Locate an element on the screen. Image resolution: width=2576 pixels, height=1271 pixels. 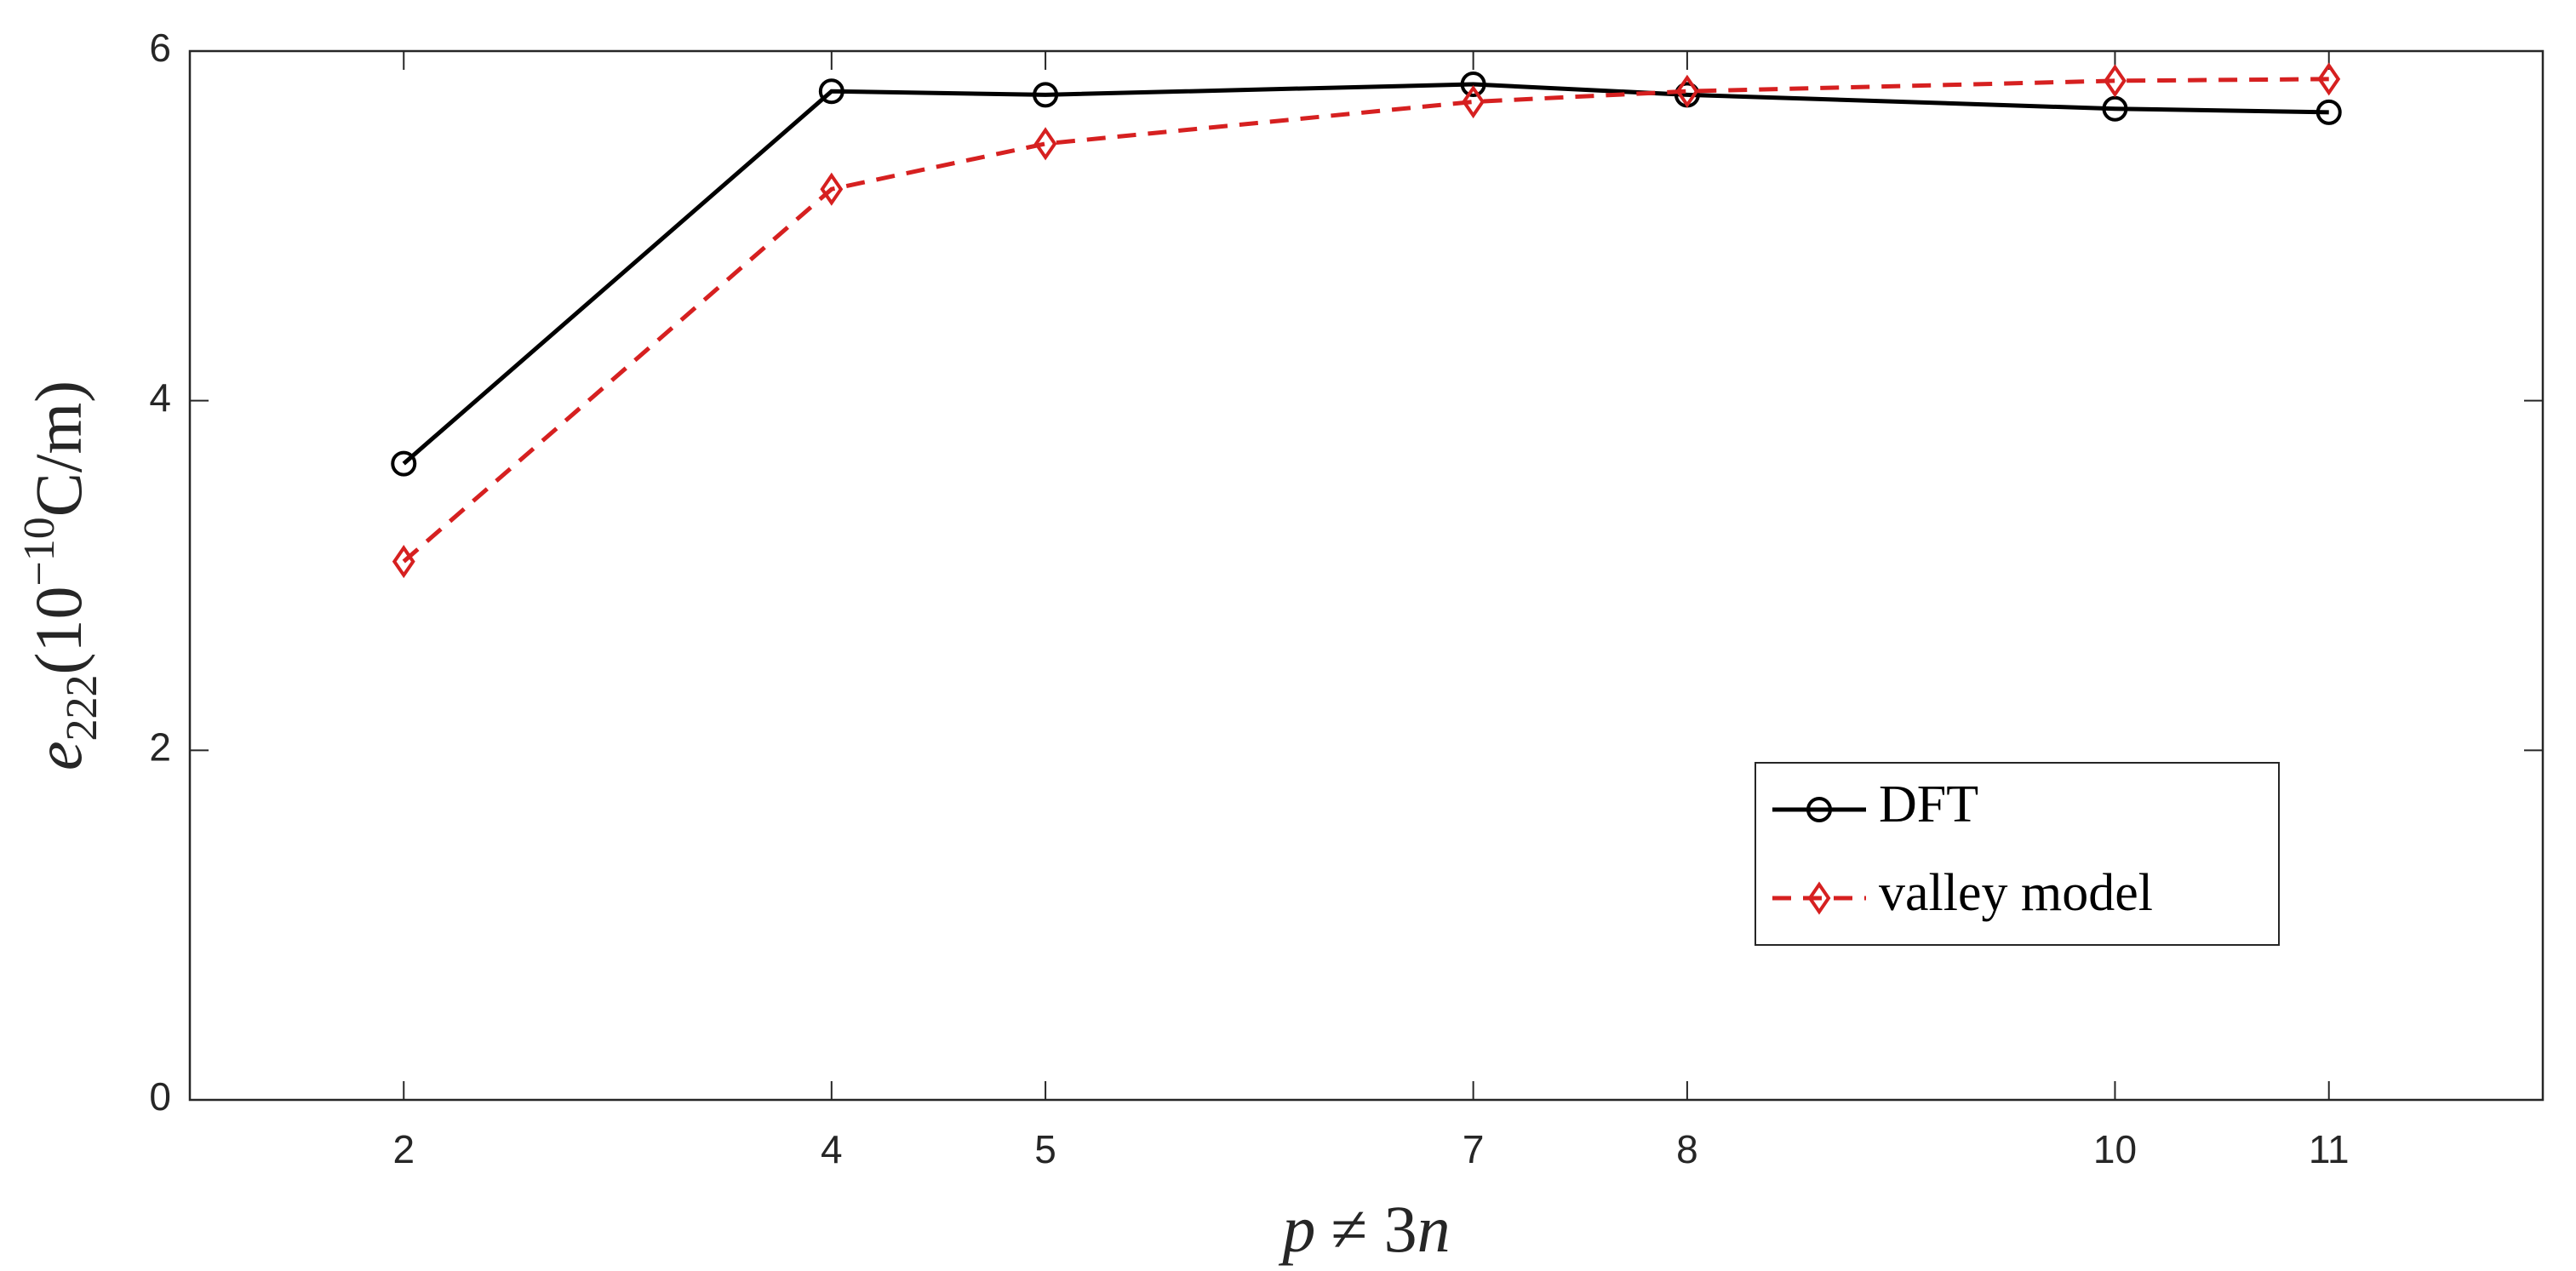
x-label-var2: n is located at coordinates (1434, 1229).